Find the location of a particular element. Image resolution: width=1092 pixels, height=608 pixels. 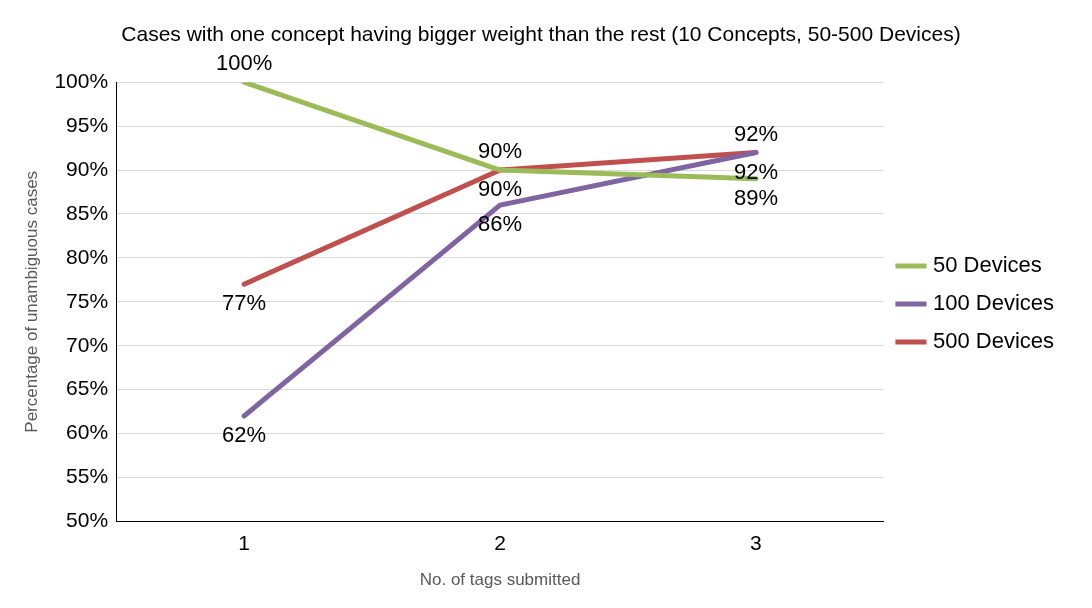

x-axis-title: No. of tags submitted is located at coordinates (500, 580).